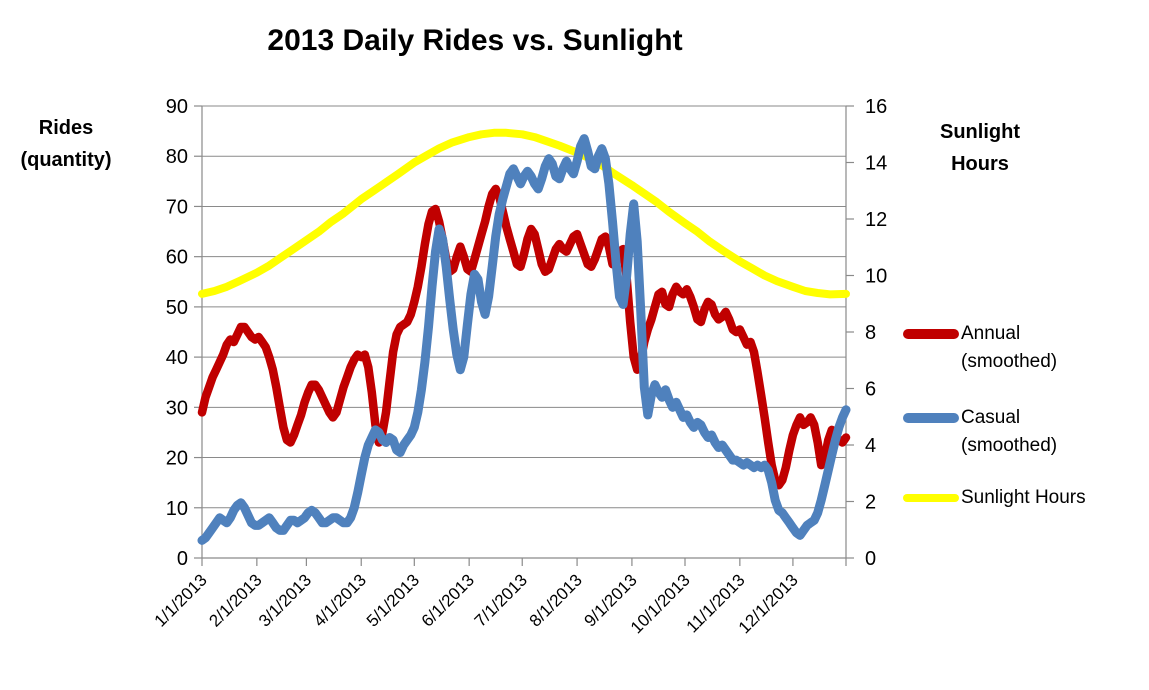 Image resolution: width=1149 pixels, height=690 pixels. I want to click on series-line-sunlight, so click(524, 213).